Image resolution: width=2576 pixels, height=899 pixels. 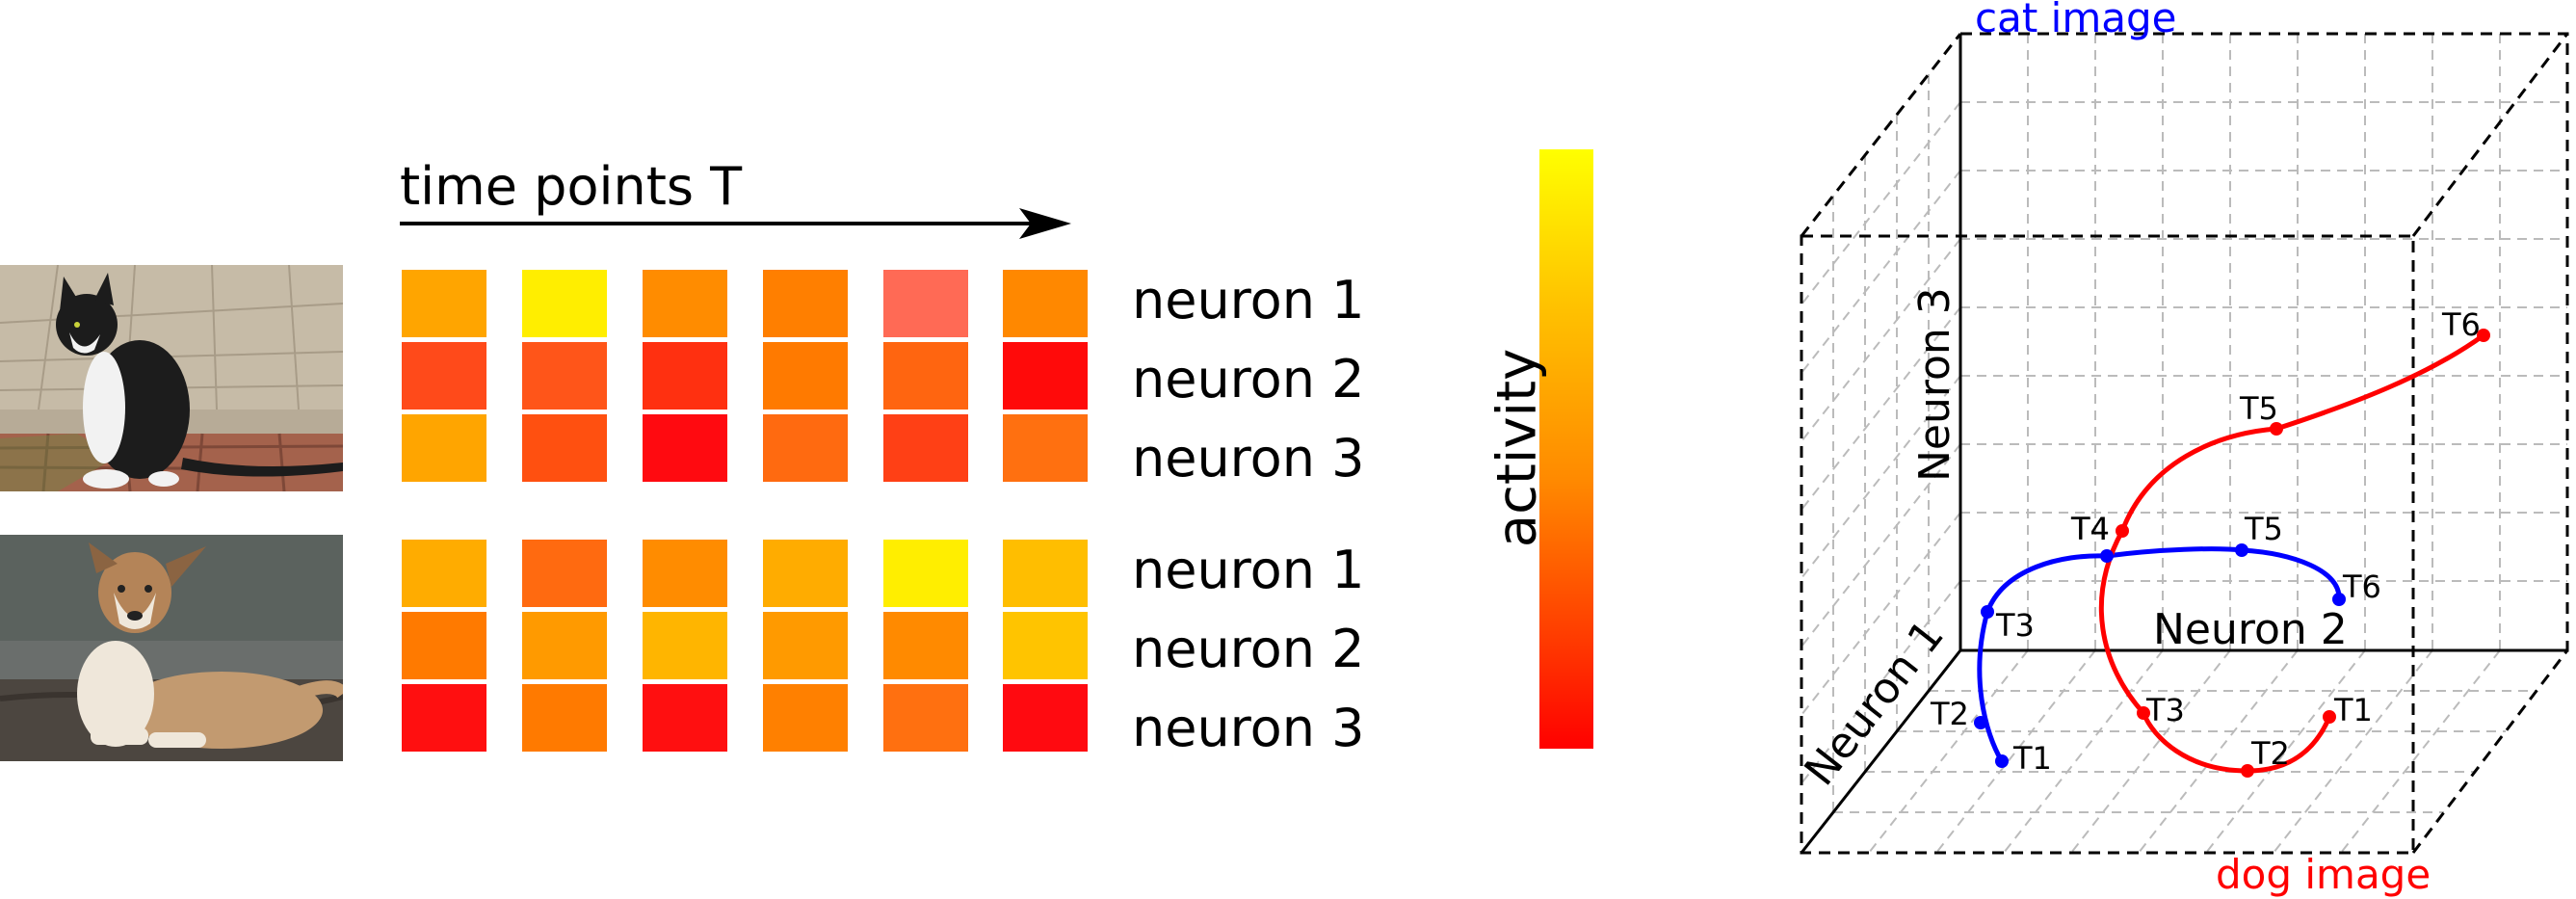 I want to click on dog-neuron-3-t6-cell, so click(x=1046, y=718).